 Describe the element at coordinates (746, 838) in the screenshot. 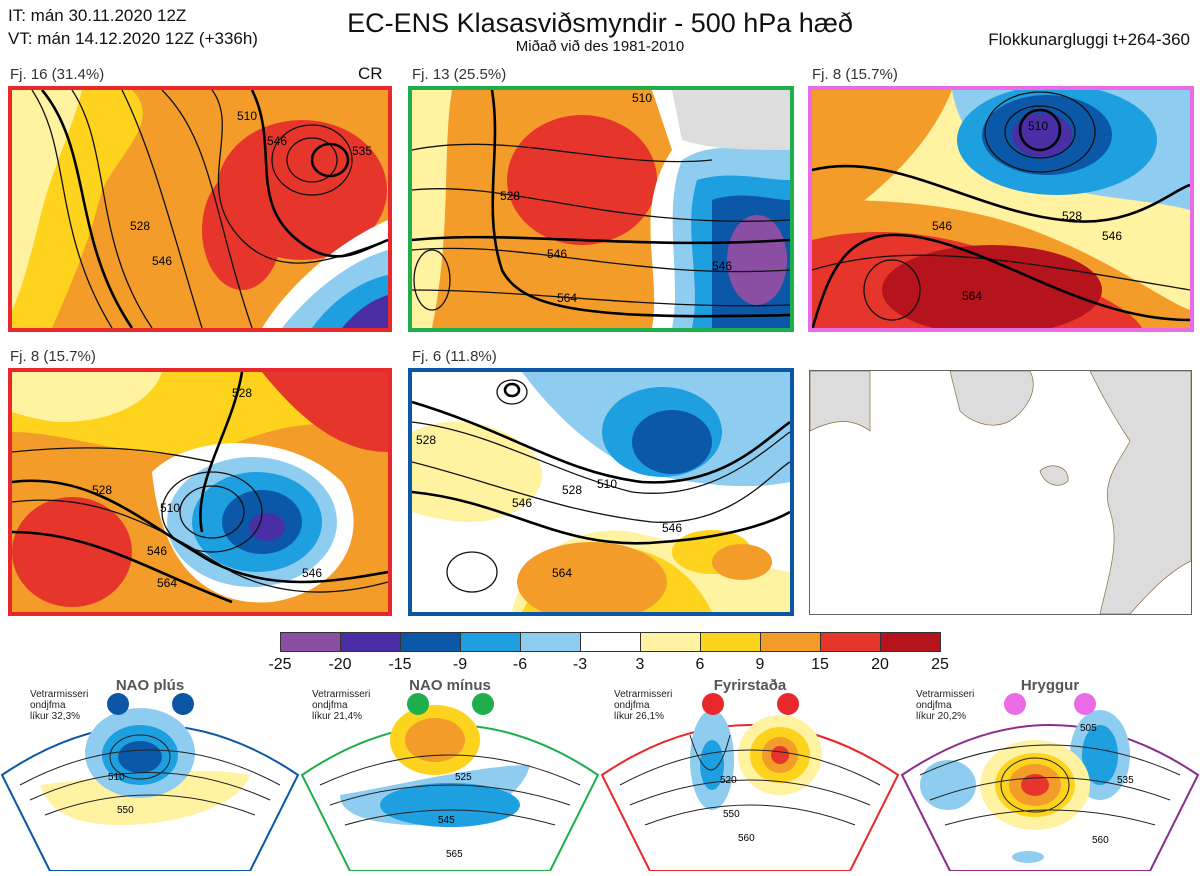

I see `regime-3-contour-label: 560` at that location.